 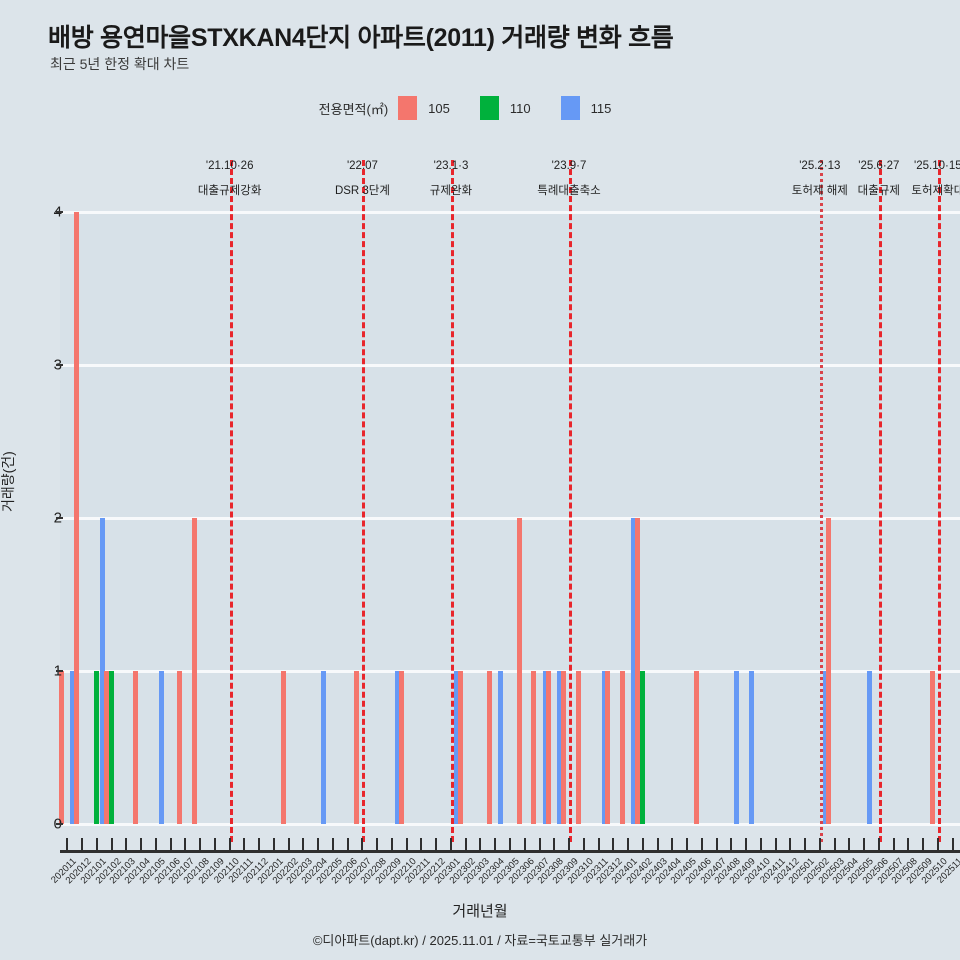 I want to click on legend-entry-110: 110, so click(x=517, y=108).